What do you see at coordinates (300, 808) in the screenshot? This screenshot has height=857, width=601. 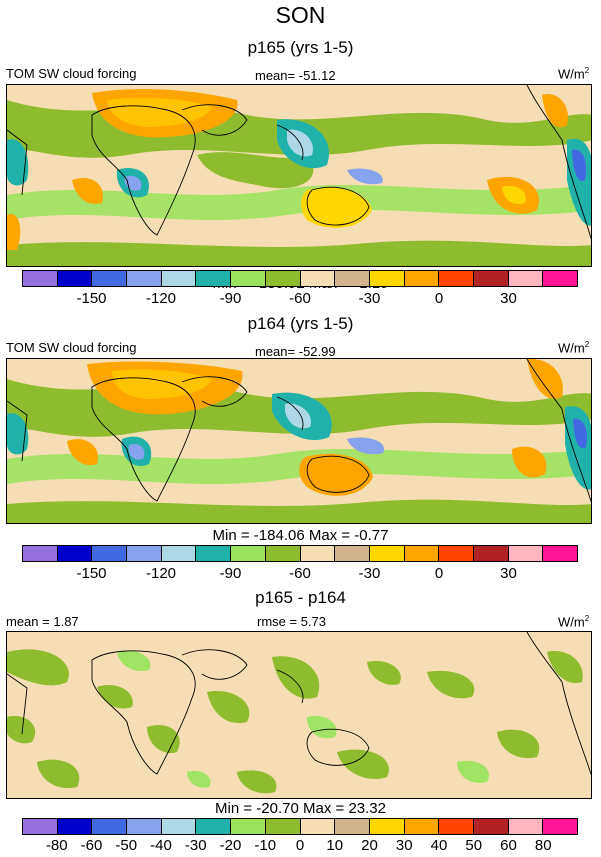 I see `panel3-minmax: Min = -20.70 Max = 23.32` at bounding box center [300, 808].